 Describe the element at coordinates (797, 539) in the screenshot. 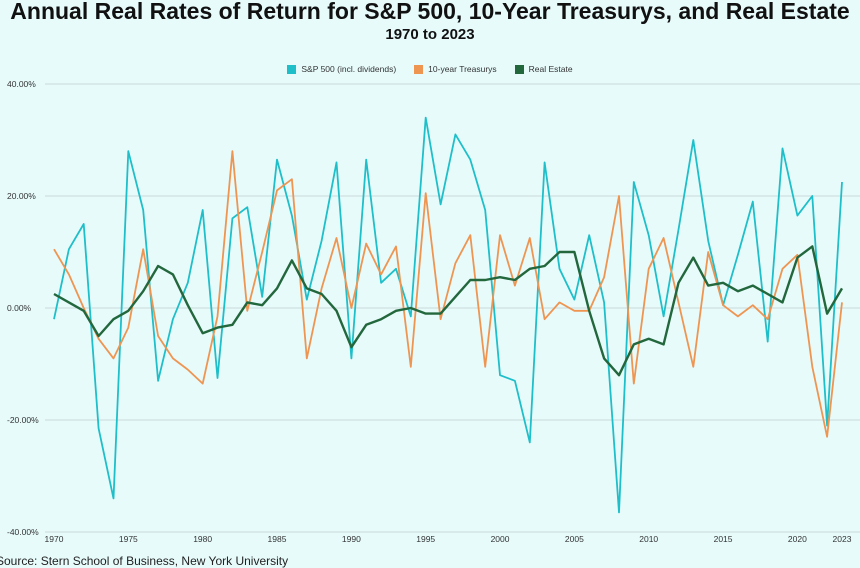

I see `x-tick-label: 2020` at that location.